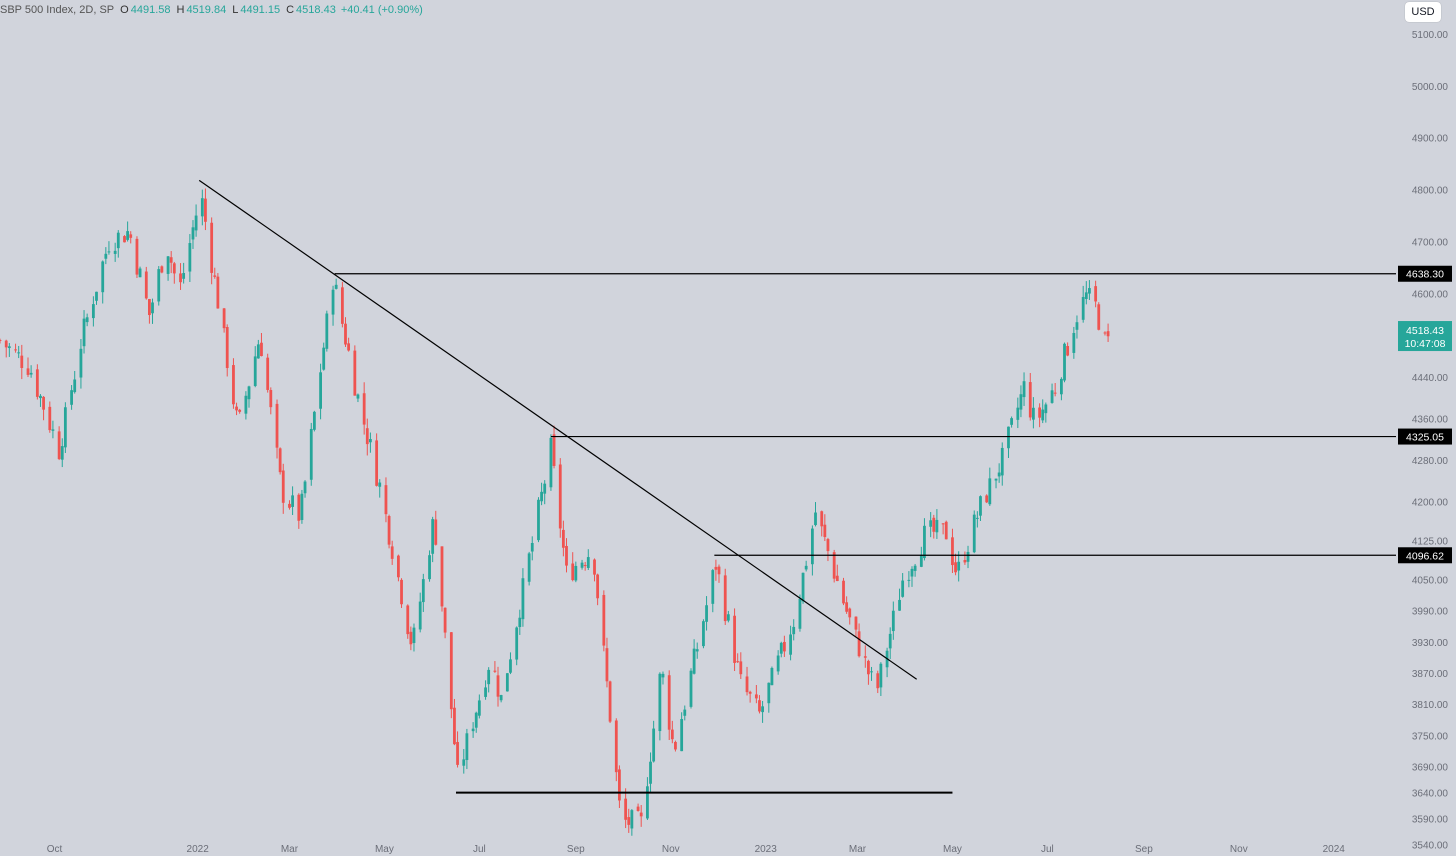  I want to click on y-tick-label: 5000.00, so click(1430, 87).